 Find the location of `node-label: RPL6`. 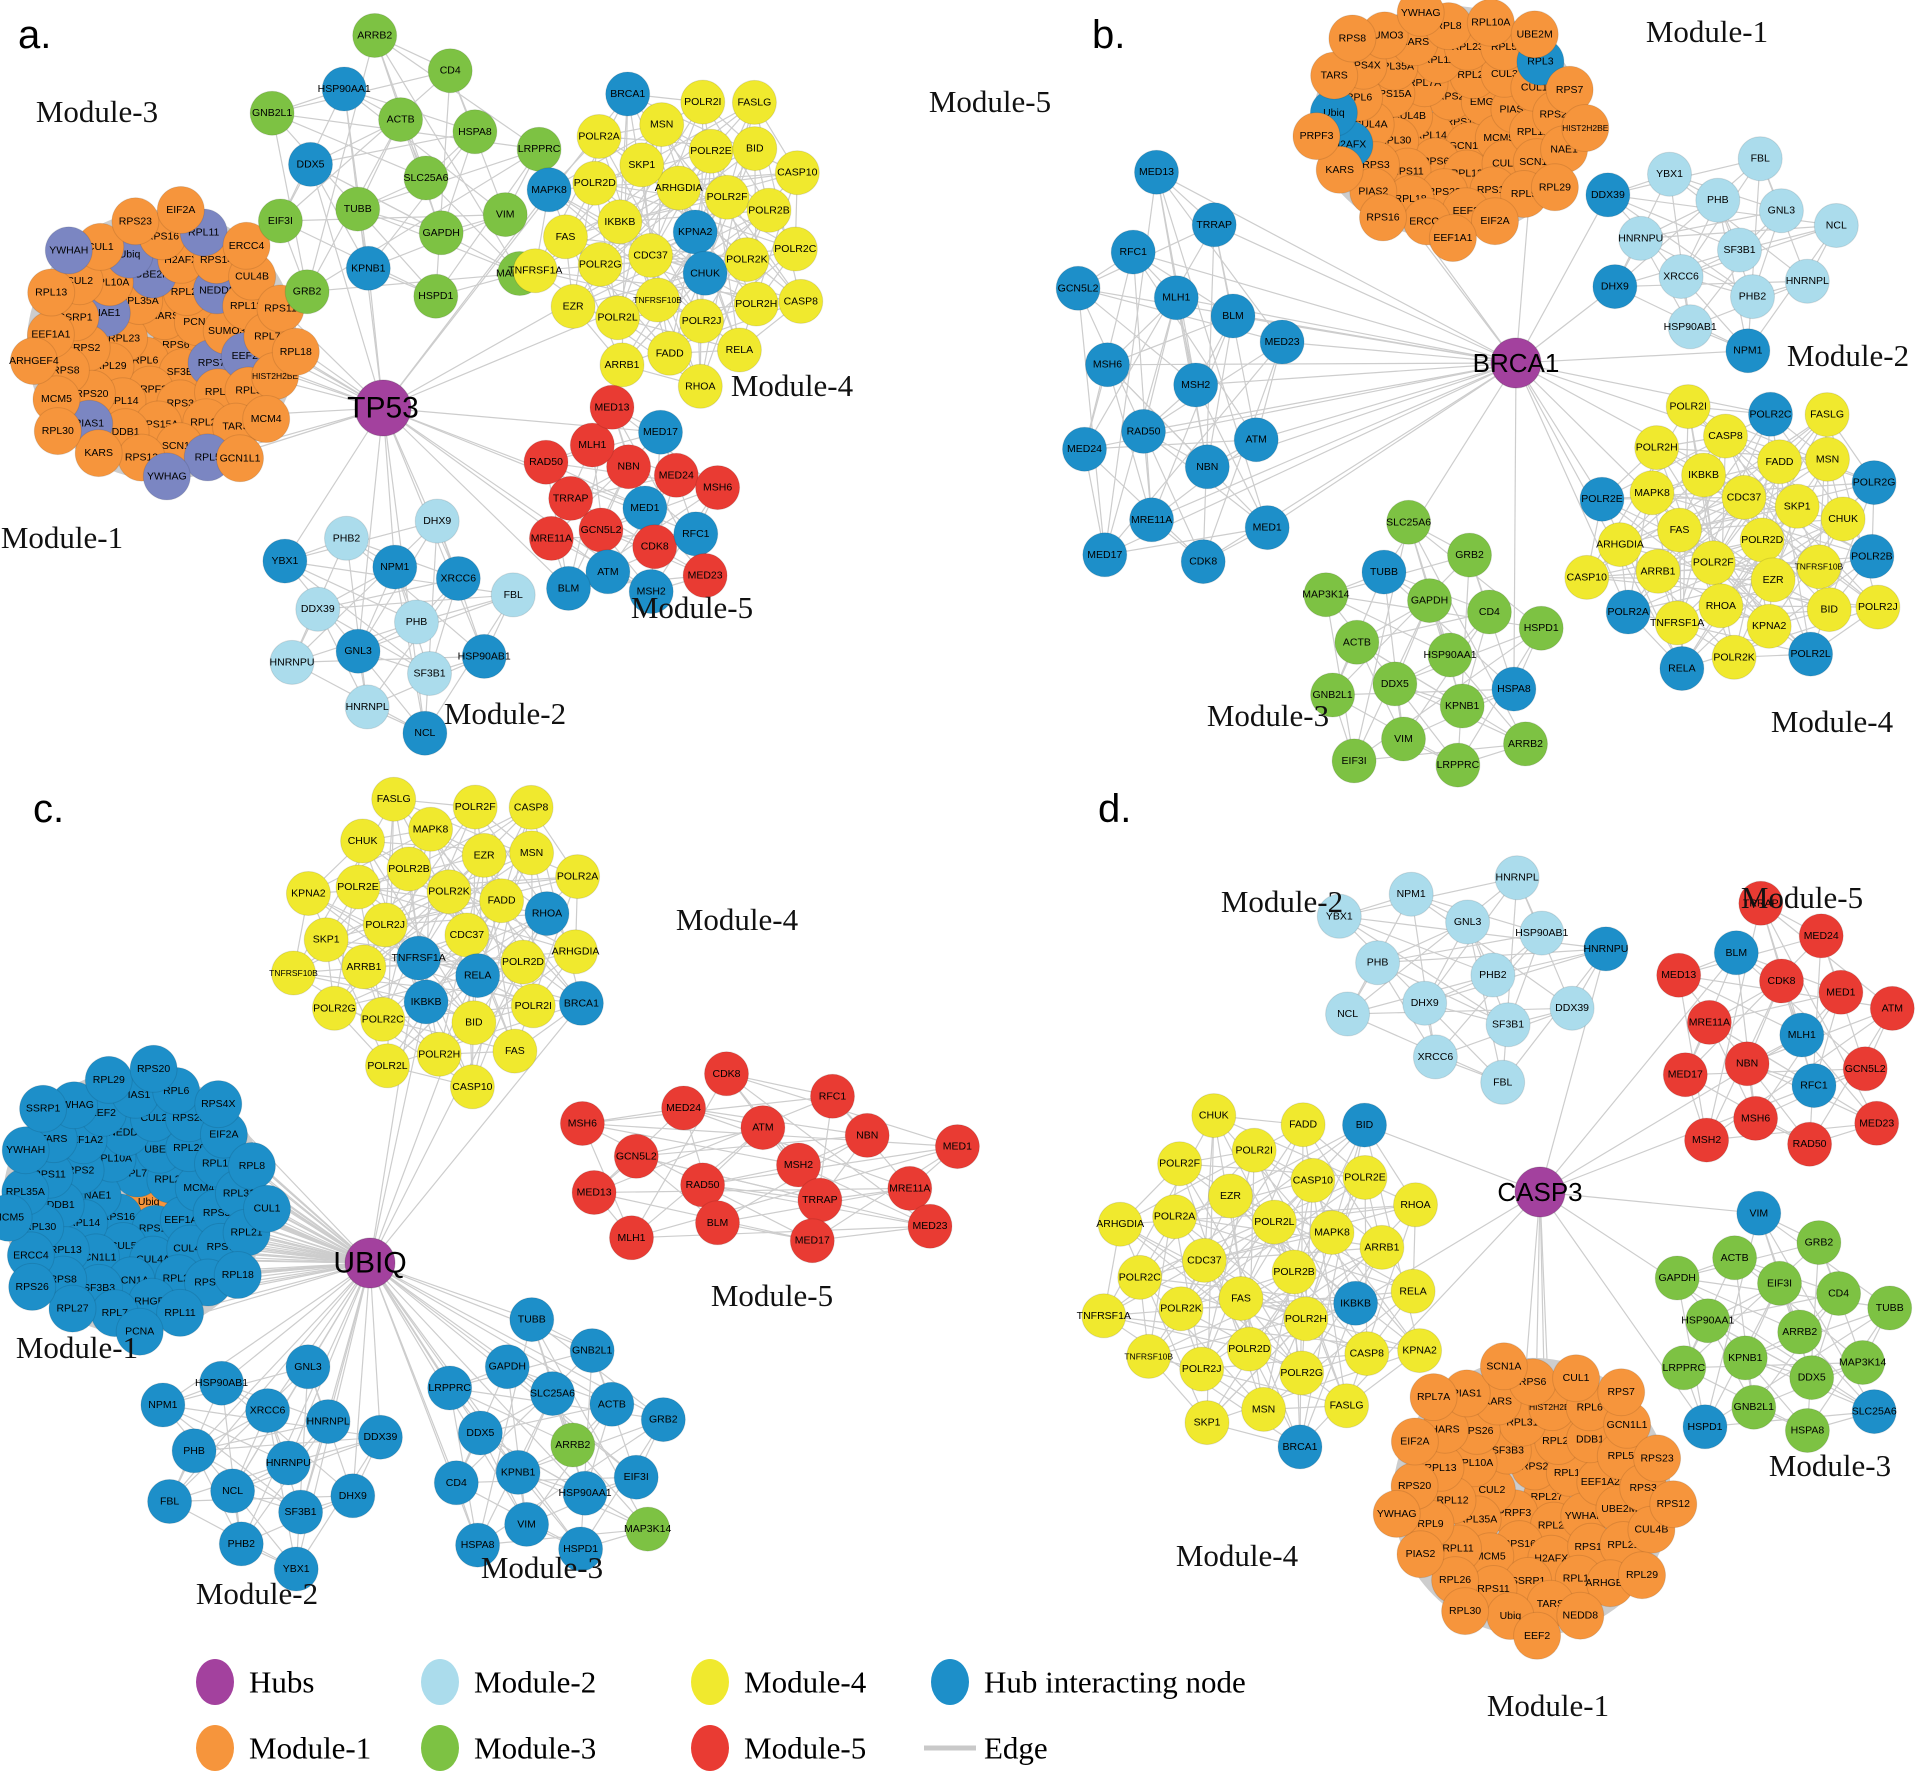

node-label: RPL6 is located at coordinates (176, 1091).